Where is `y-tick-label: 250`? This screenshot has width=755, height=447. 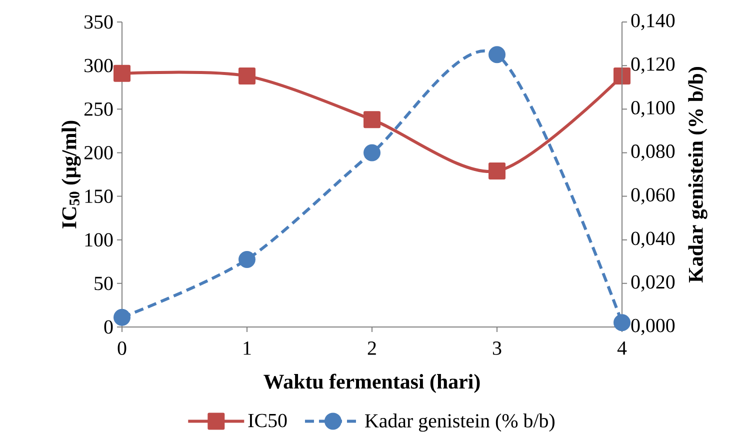
y-tick-label: 250 is located at coordinates (98, 109).